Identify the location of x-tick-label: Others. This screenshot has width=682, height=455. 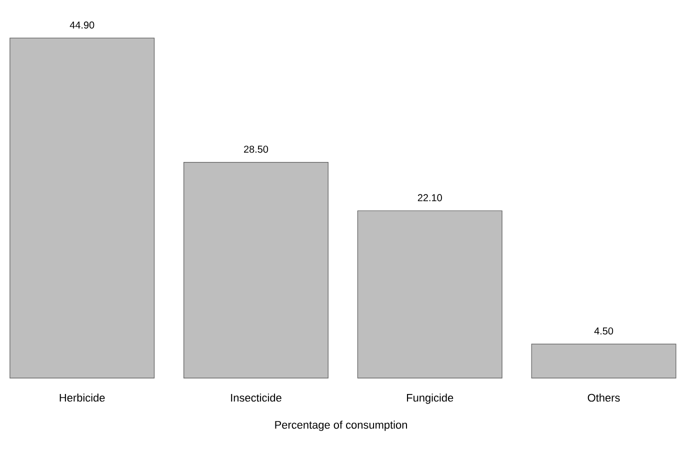
(604, 398).